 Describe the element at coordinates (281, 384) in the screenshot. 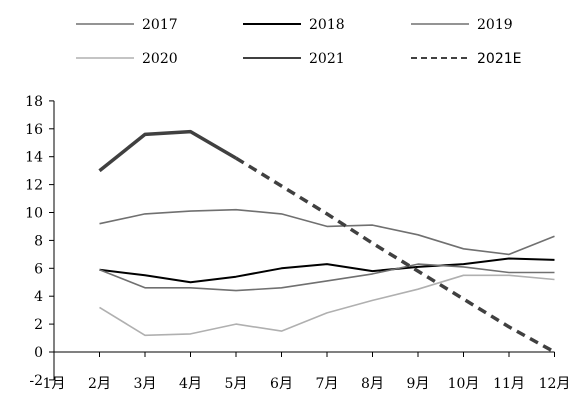

I see `x-tick-label: 6月` at that location.